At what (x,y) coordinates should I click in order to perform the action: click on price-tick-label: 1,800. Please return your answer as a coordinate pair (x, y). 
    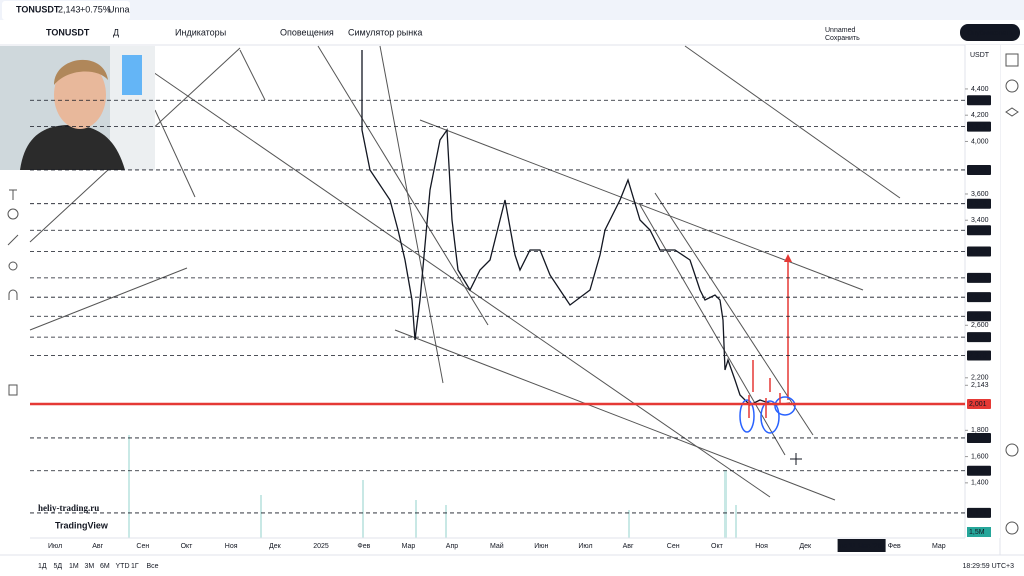
    Looking at the image, I should click on (980, 430).